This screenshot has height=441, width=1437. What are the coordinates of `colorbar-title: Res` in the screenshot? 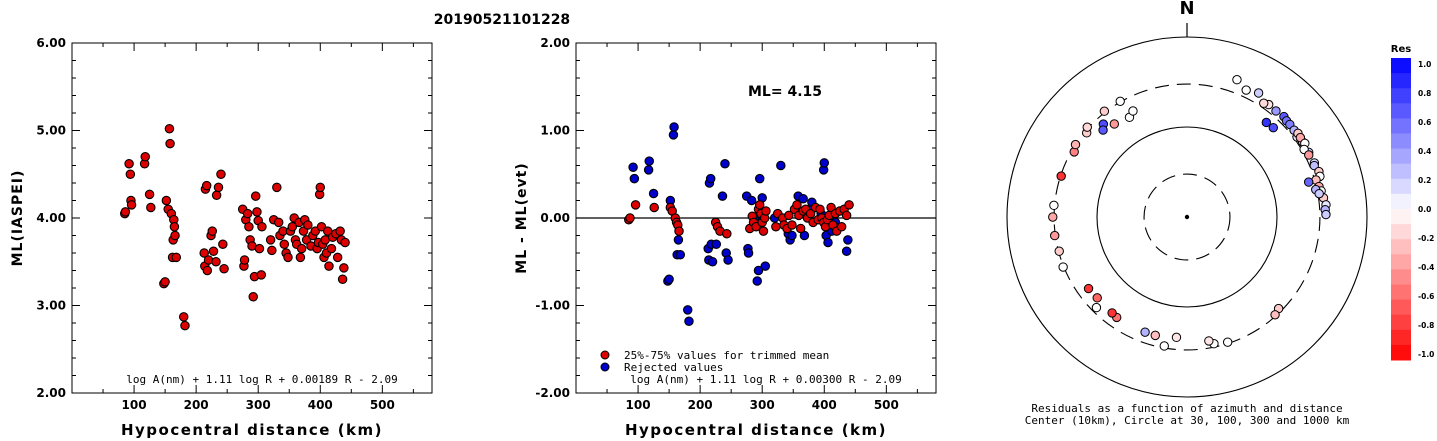 It's located at (1401, 49).